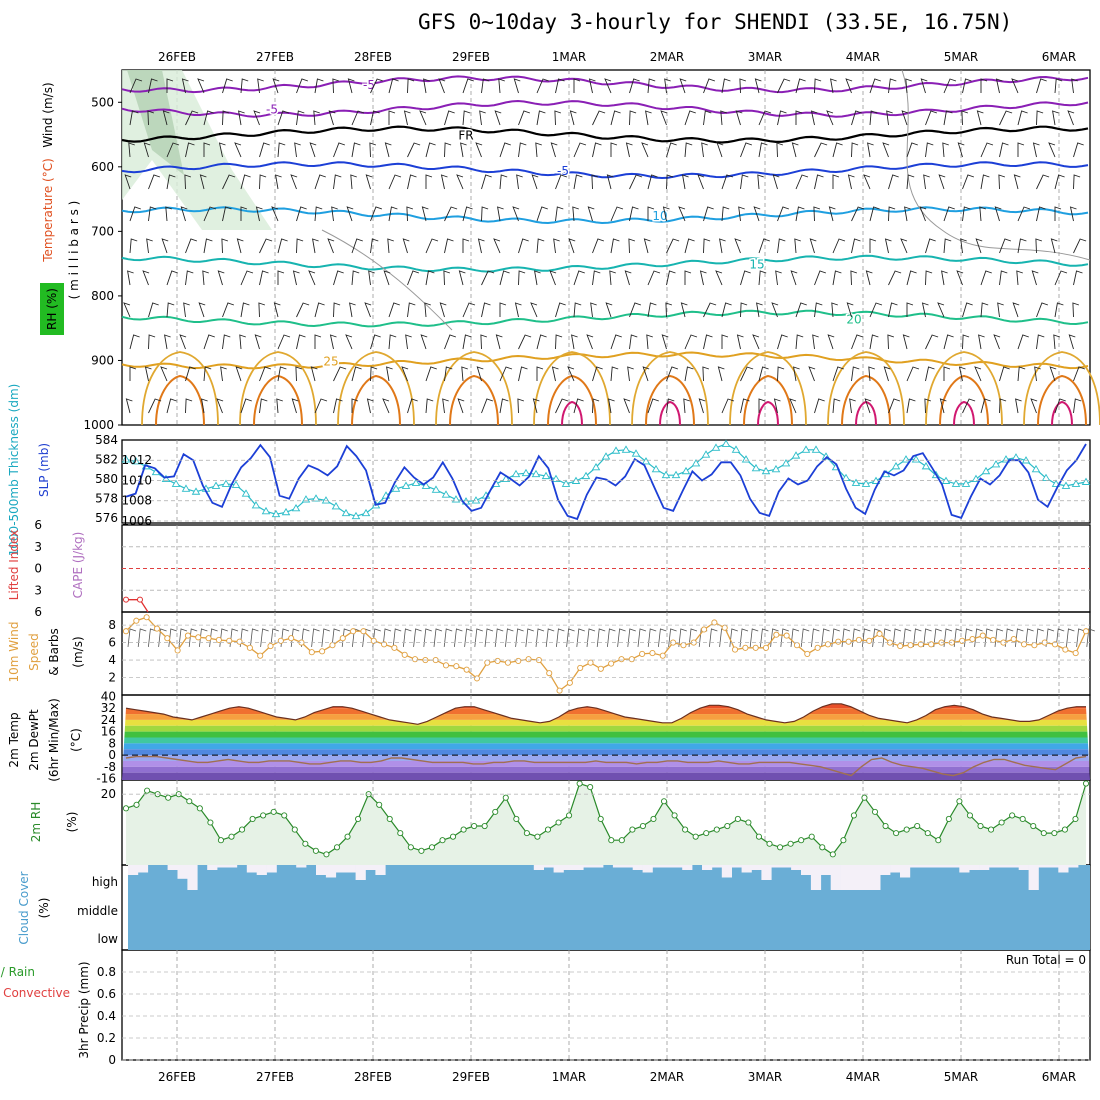 The height and width of the screenshot is (1100, 1100). I want to click on date-label-top: 6MAR, so click(1059, 57).